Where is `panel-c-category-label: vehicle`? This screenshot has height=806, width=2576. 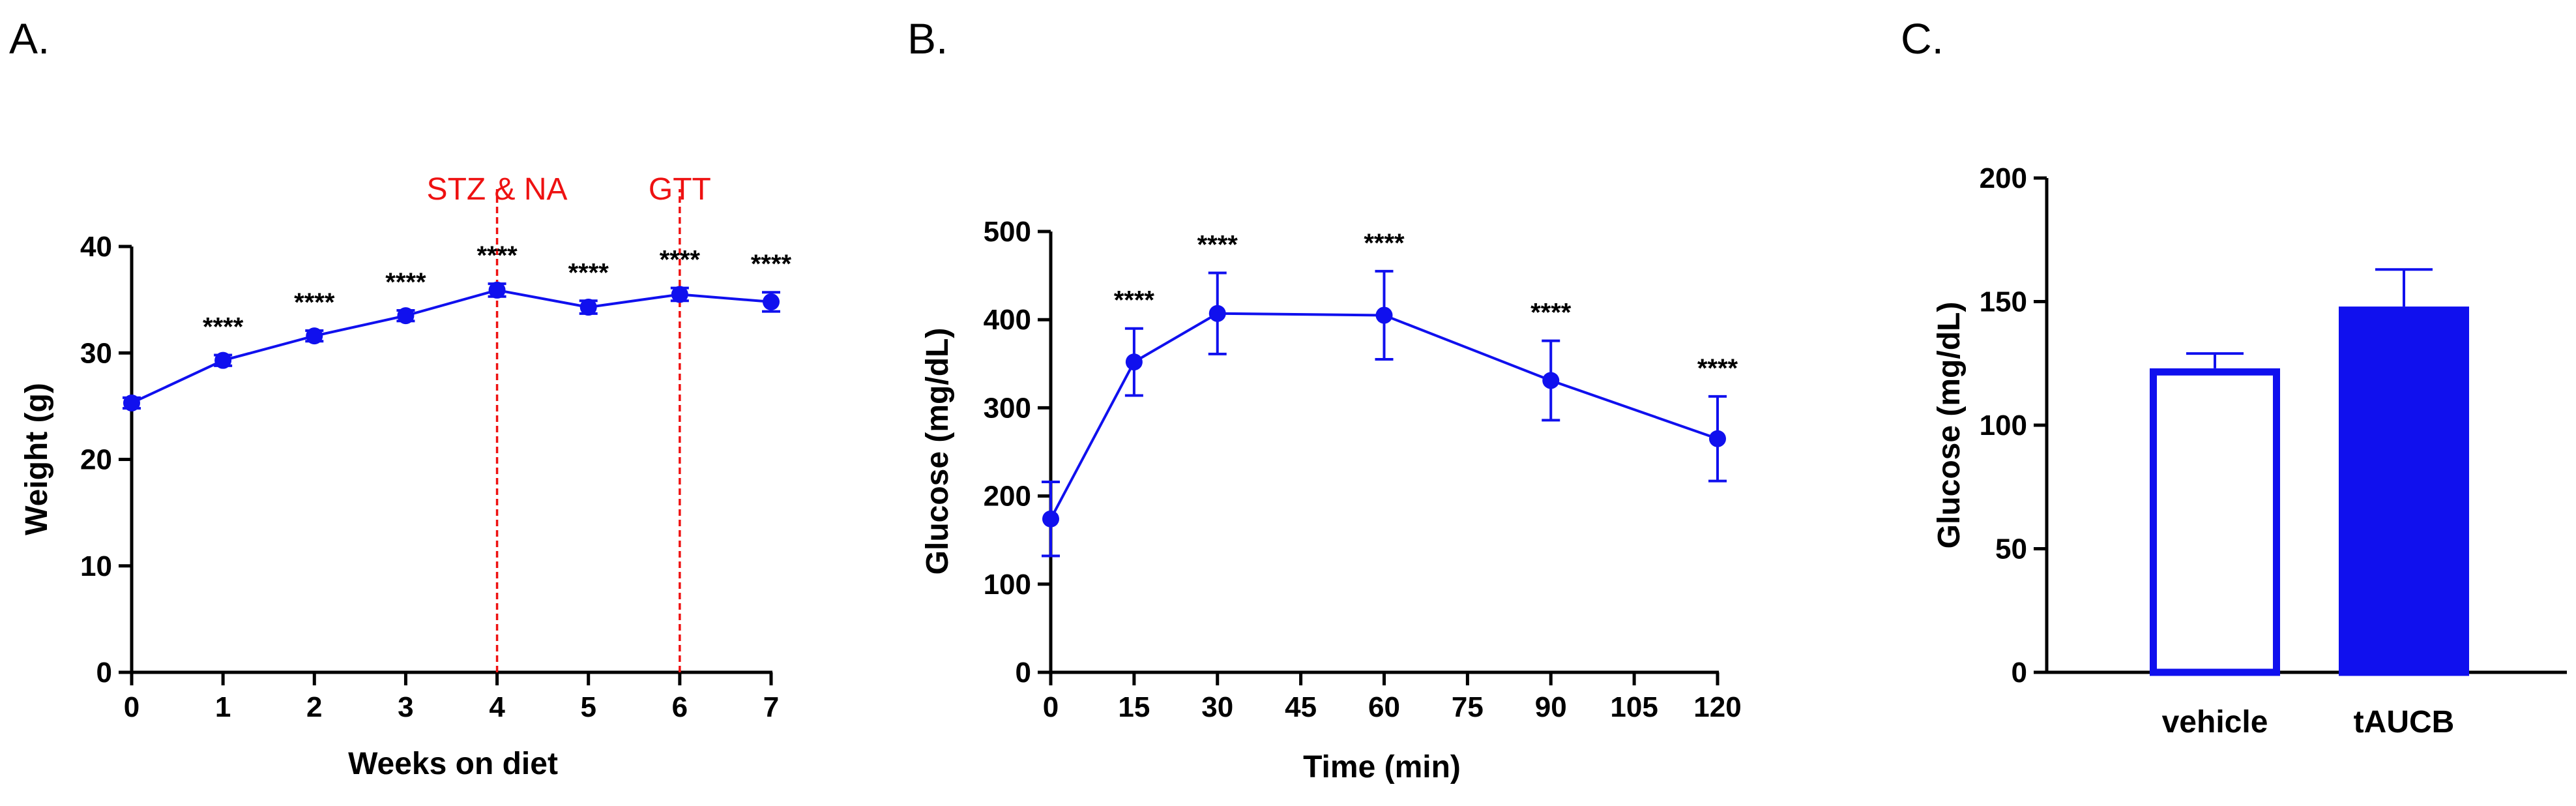 panel-c-category-label: vehicle is located at coordinates (2215, 722).